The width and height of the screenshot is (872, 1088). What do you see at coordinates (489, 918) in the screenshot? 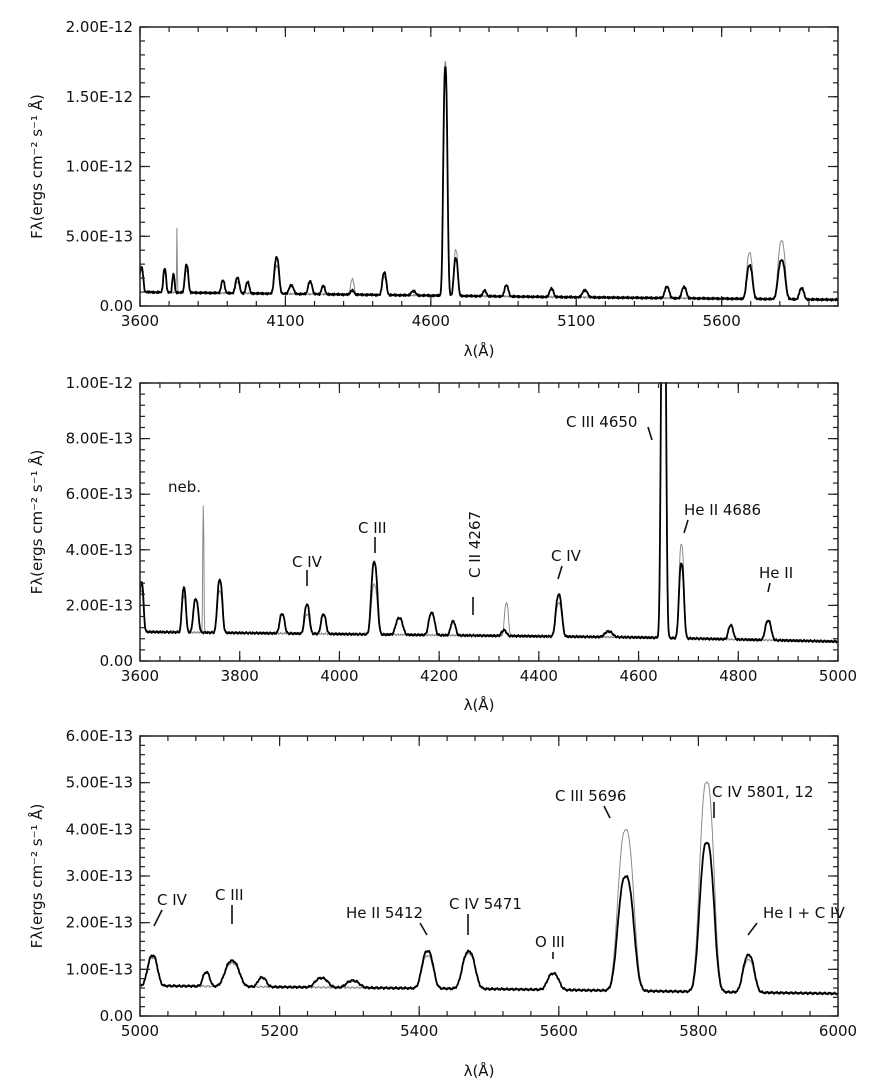
I see `spectrum-line-observed` at bounding box center [489, 918].